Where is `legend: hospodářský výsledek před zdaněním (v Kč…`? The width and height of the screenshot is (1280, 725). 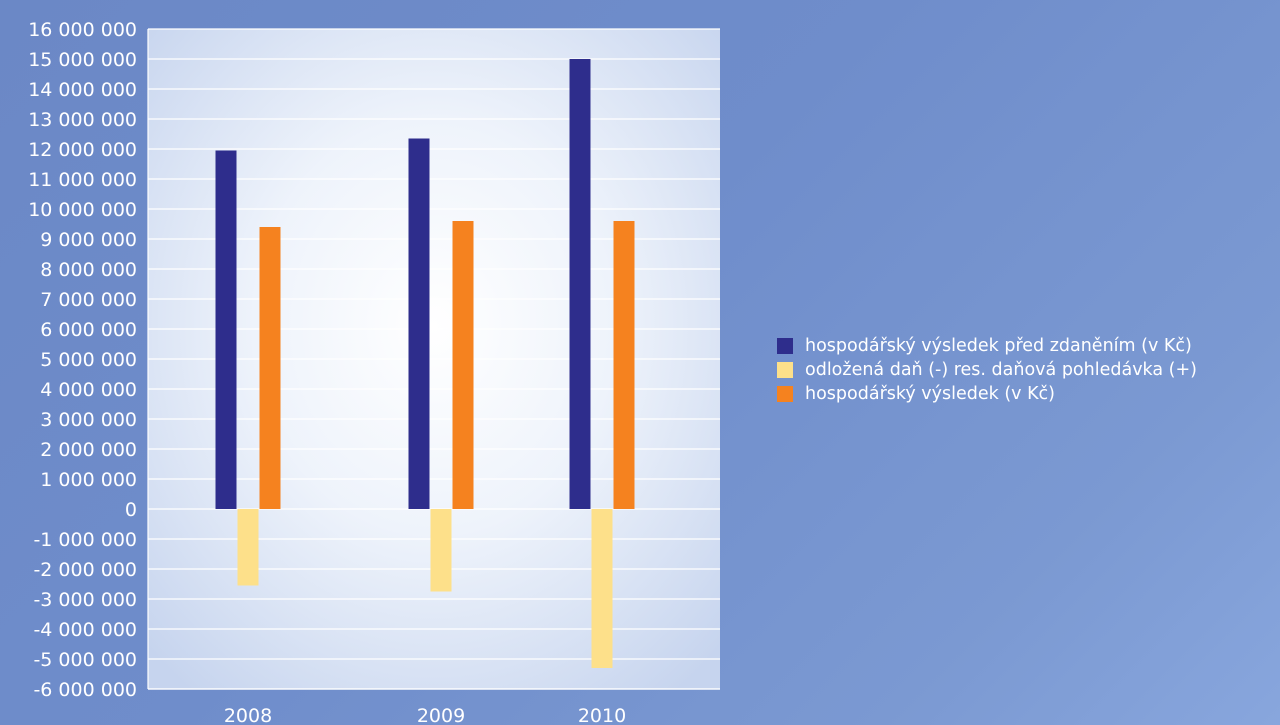
legend: hospodářský výsledek před zdaněním (v Kč… is located at coordinates (987, 370).